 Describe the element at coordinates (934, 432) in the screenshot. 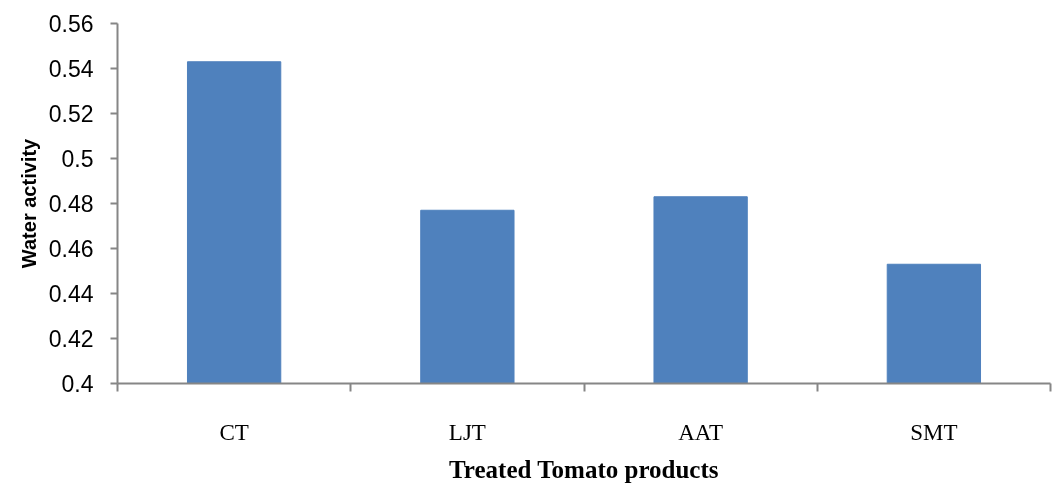

I see `x-tick-label: SMT` at that location.